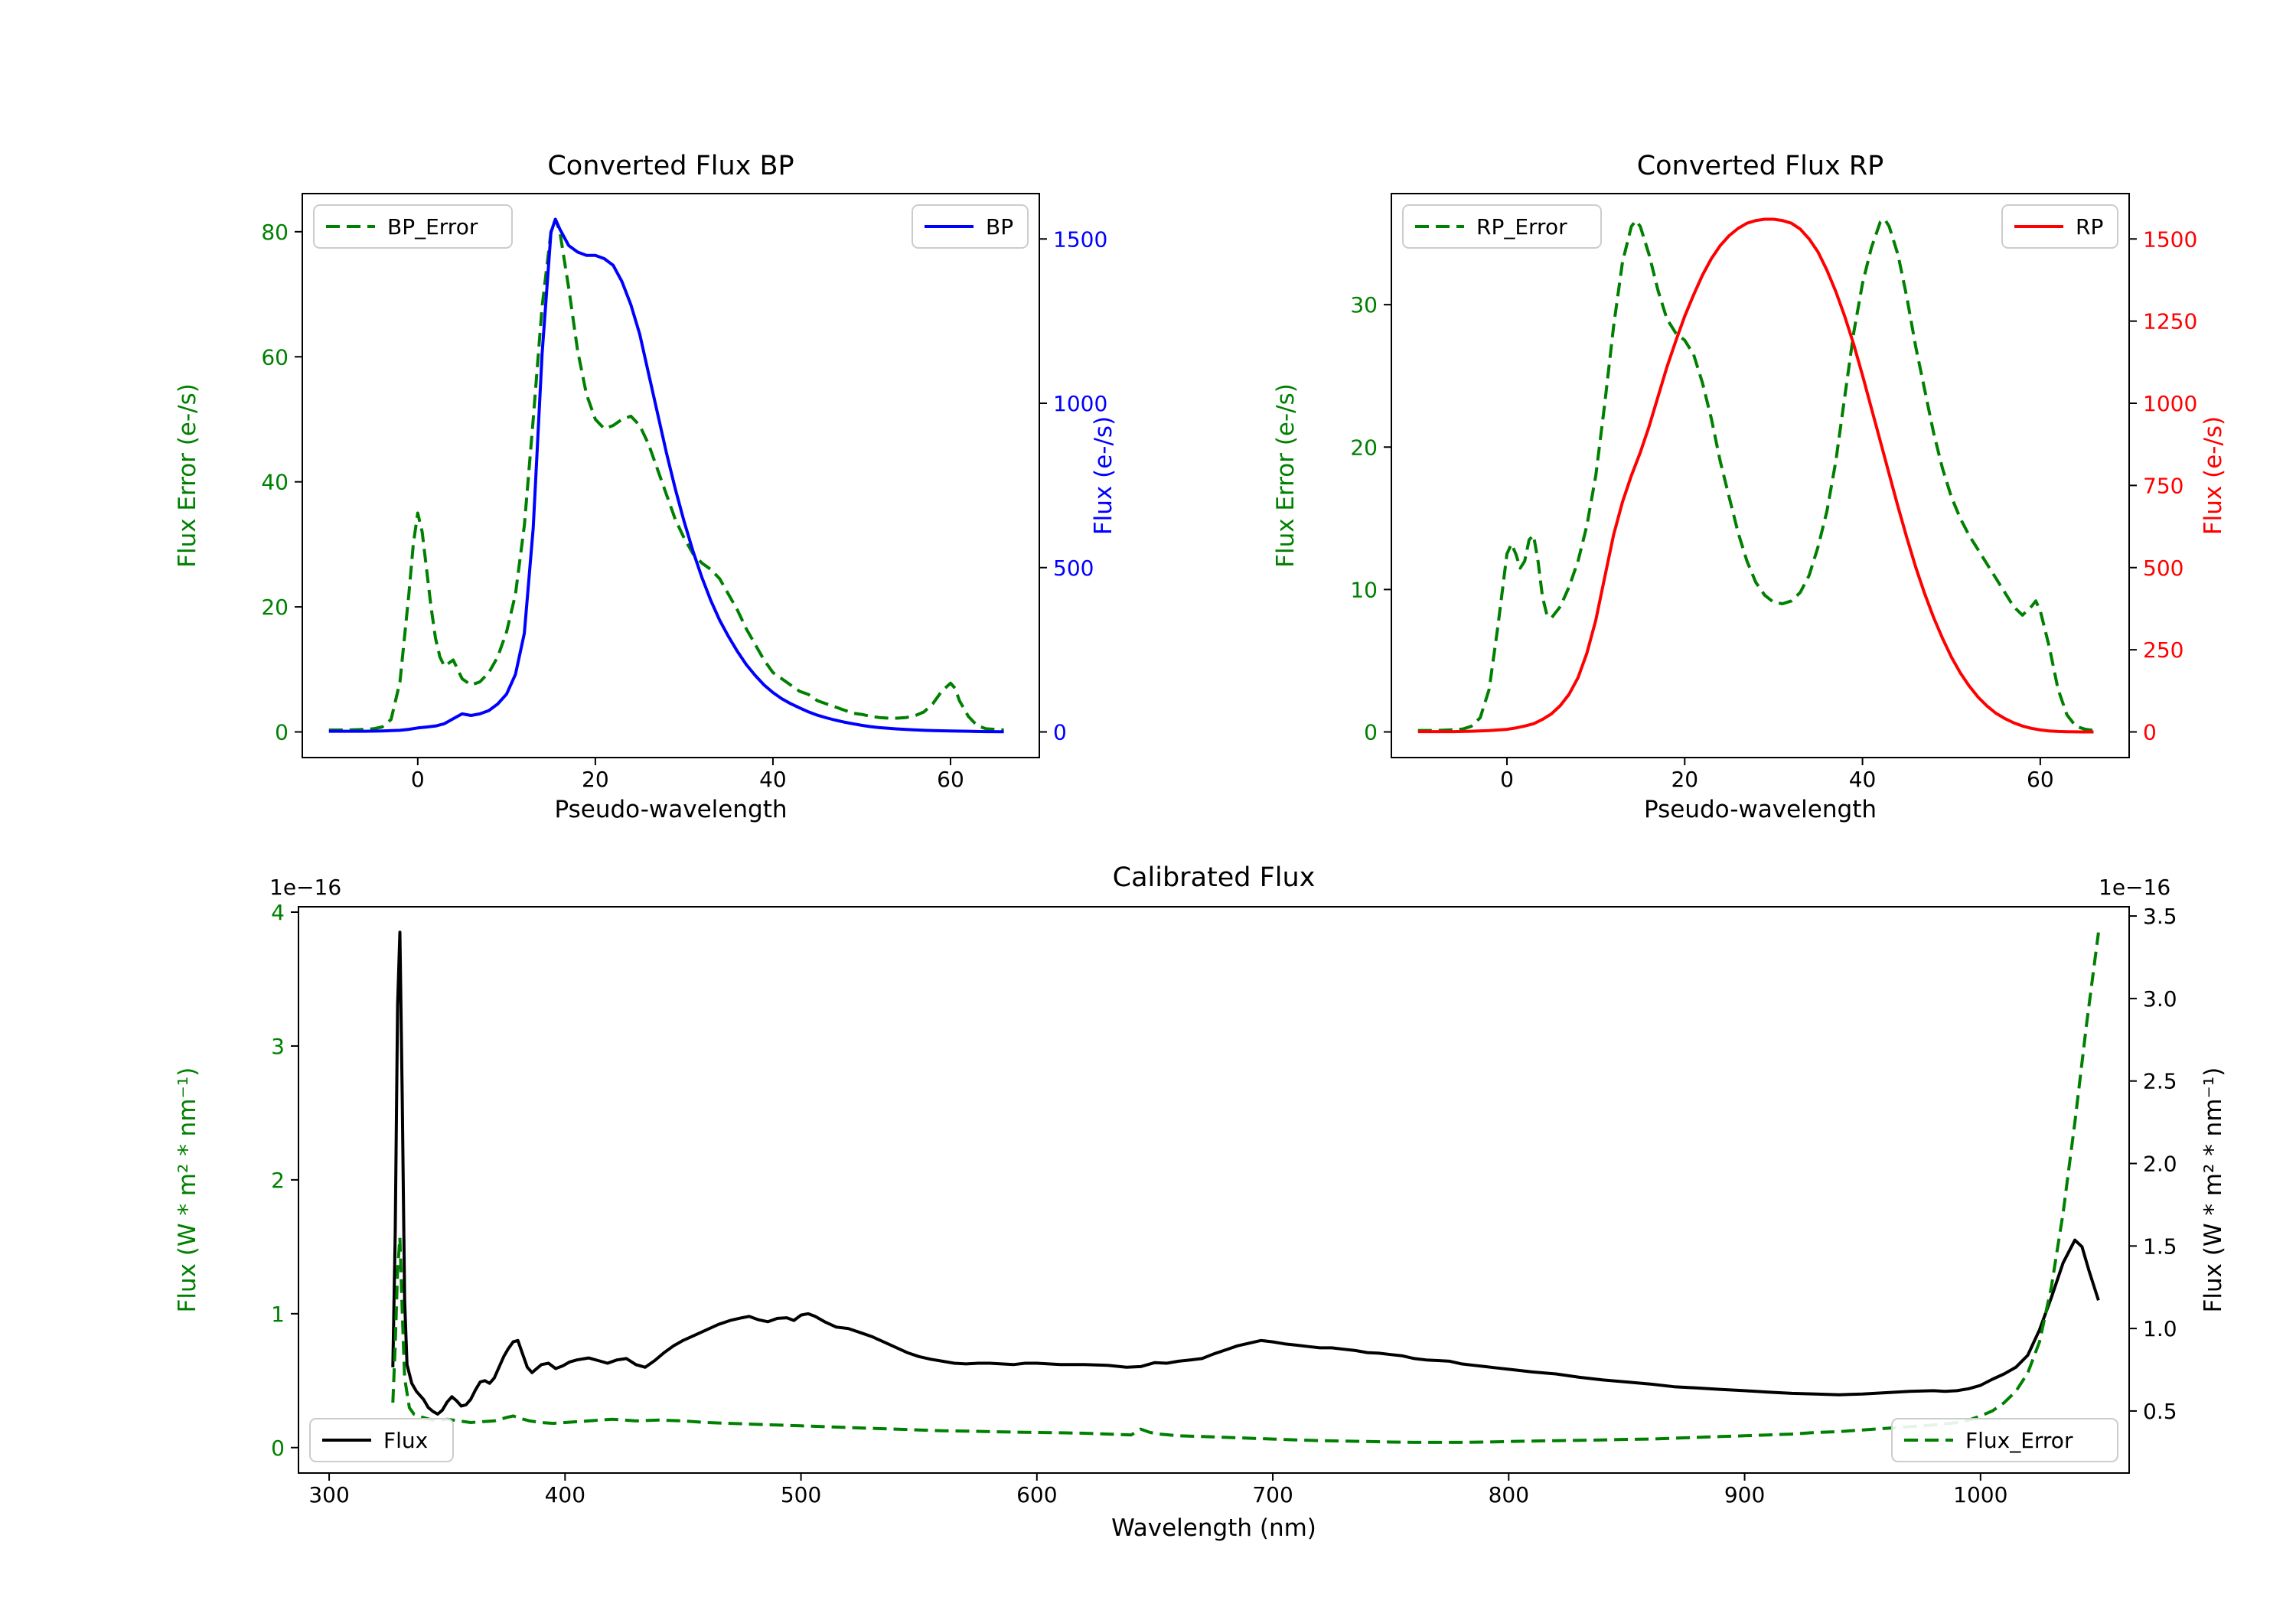 The image size is (2296, 1610). I want to click on rp-plot-area, so click(1760, 476).